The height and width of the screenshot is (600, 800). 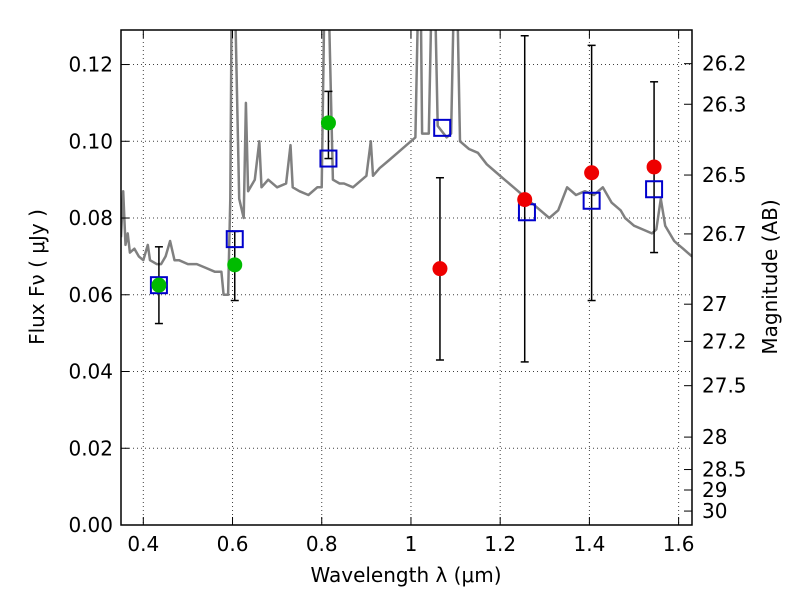 What do you see at coordinates (724, 386) in the screenshot?
I see `mag-tick-label: 27.5` at bounding box center [724, 386].